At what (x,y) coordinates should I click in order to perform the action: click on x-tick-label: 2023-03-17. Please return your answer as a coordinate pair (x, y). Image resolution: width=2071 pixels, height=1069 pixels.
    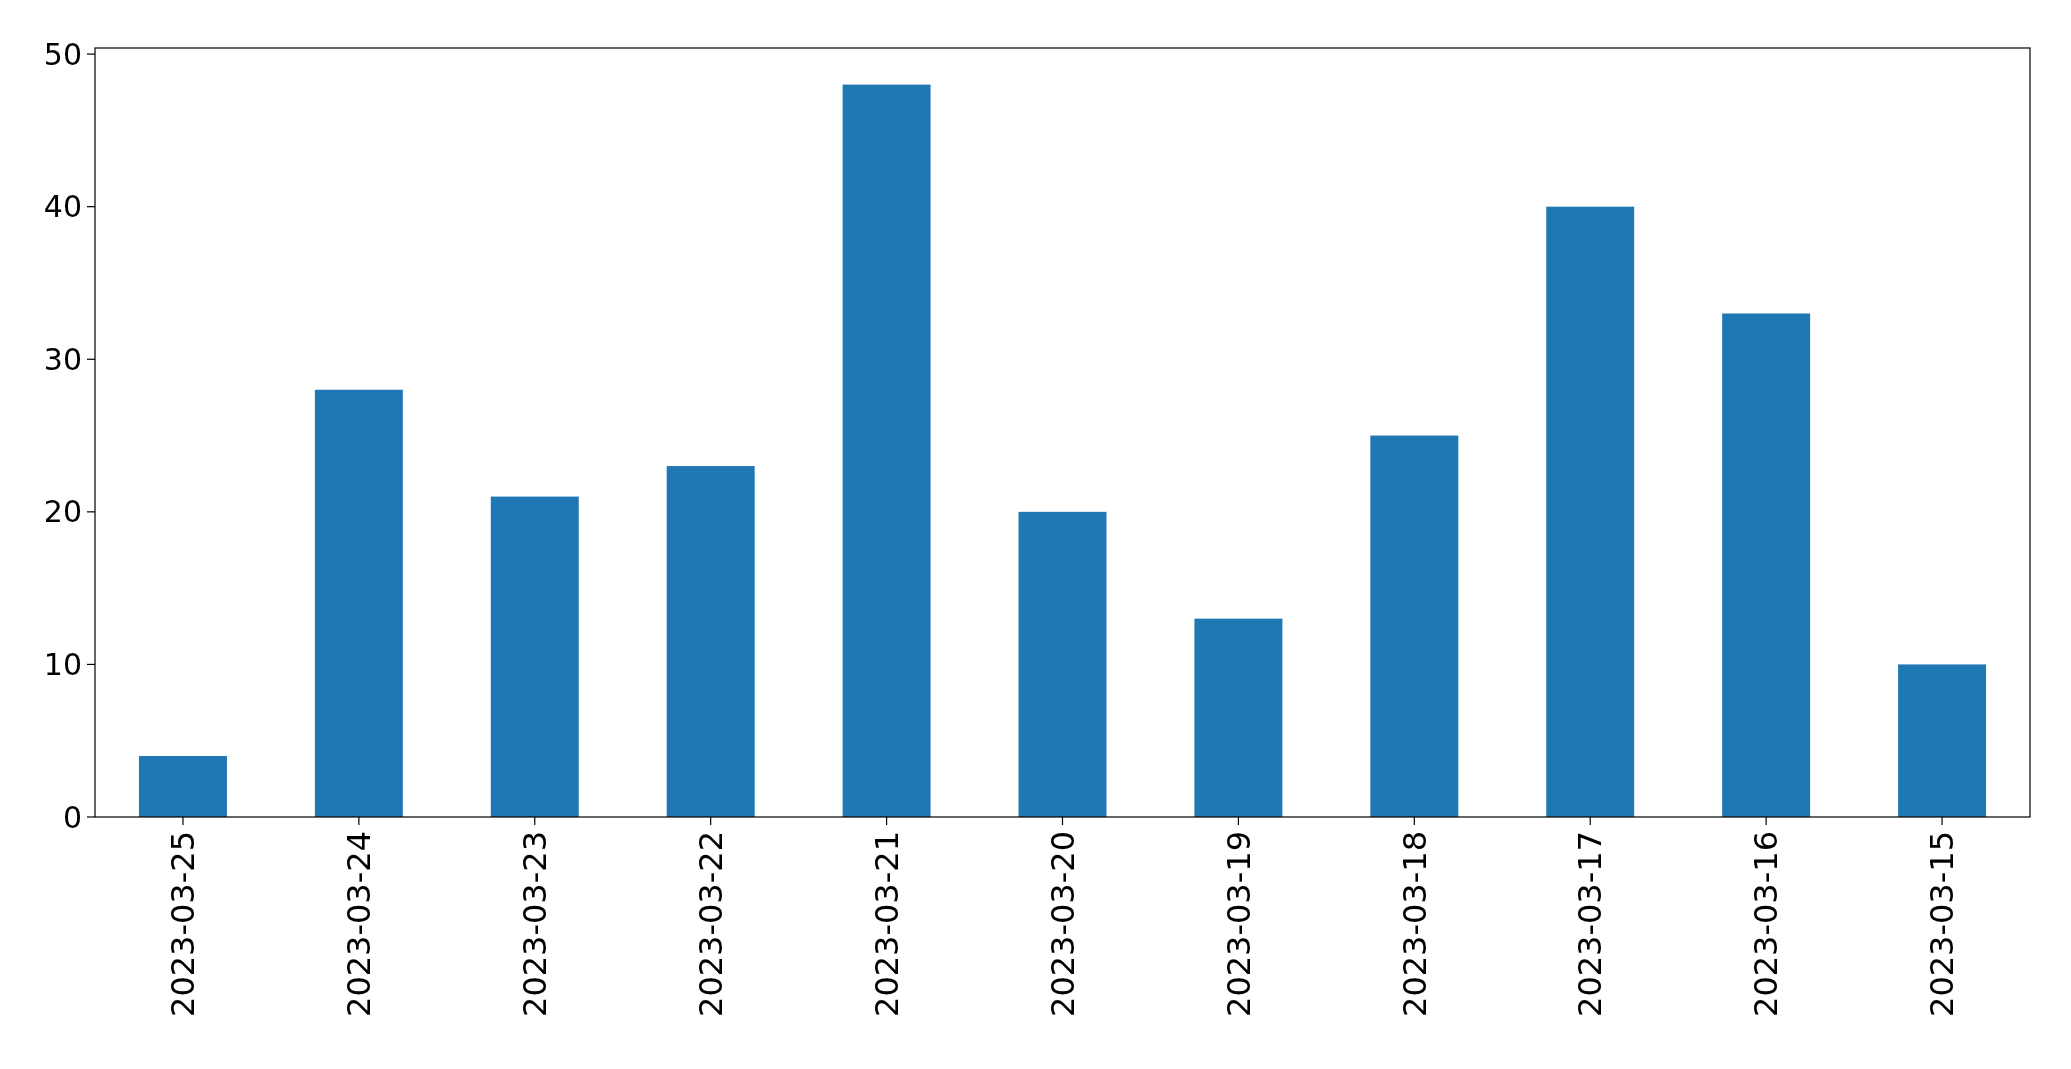
    Looking at the image, I should click on (1590, 924).